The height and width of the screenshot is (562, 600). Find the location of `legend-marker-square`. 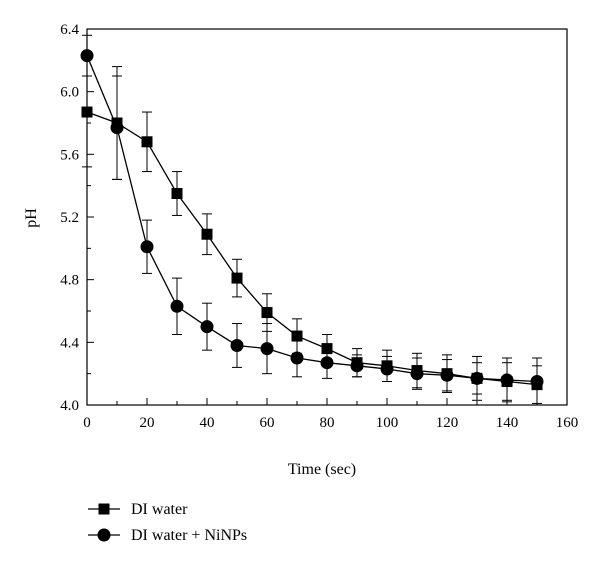

legend-marker-square is located at coordinates (104, 509).